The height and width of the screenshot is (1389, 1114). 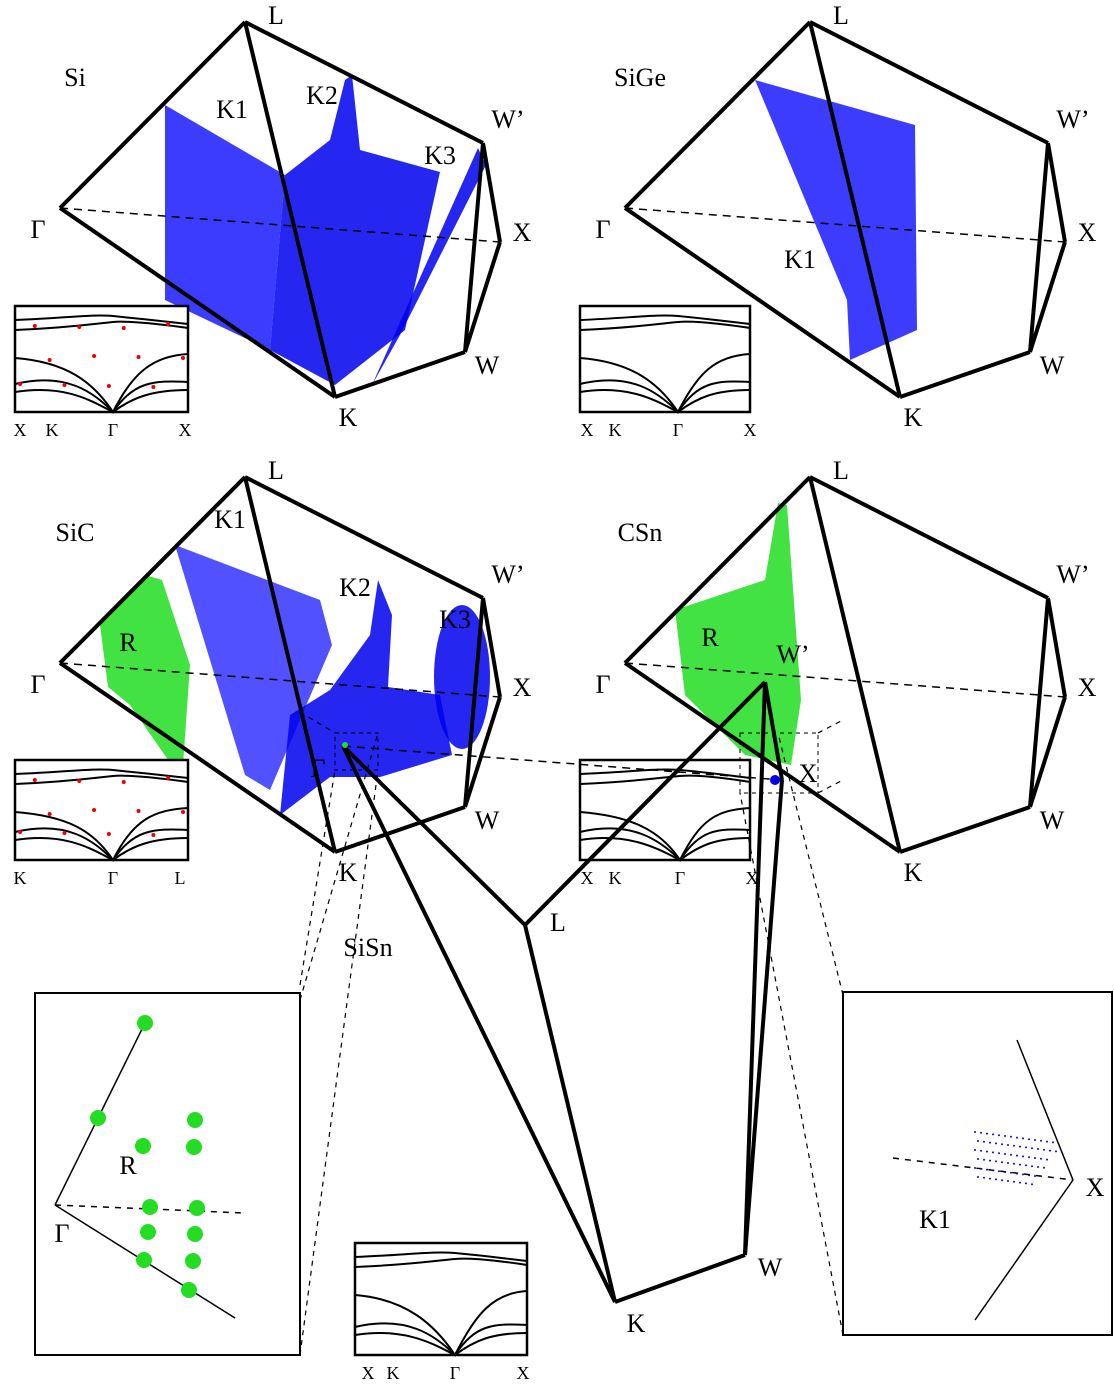 I want to click on panel-title: SiSn, so click(x=367, y=947).